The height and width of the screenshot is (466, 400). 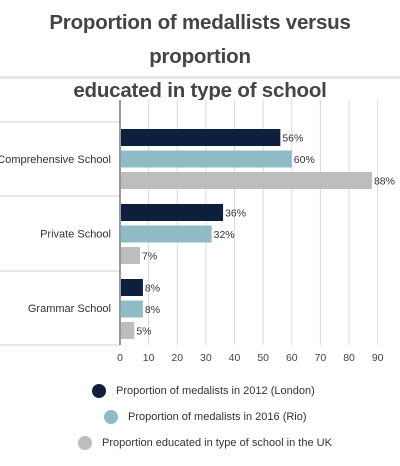 What do you see at coordinates (55, 160) in the screenshot?
I see `category-label: Comprehensive School` at bounding box center [55, 160].